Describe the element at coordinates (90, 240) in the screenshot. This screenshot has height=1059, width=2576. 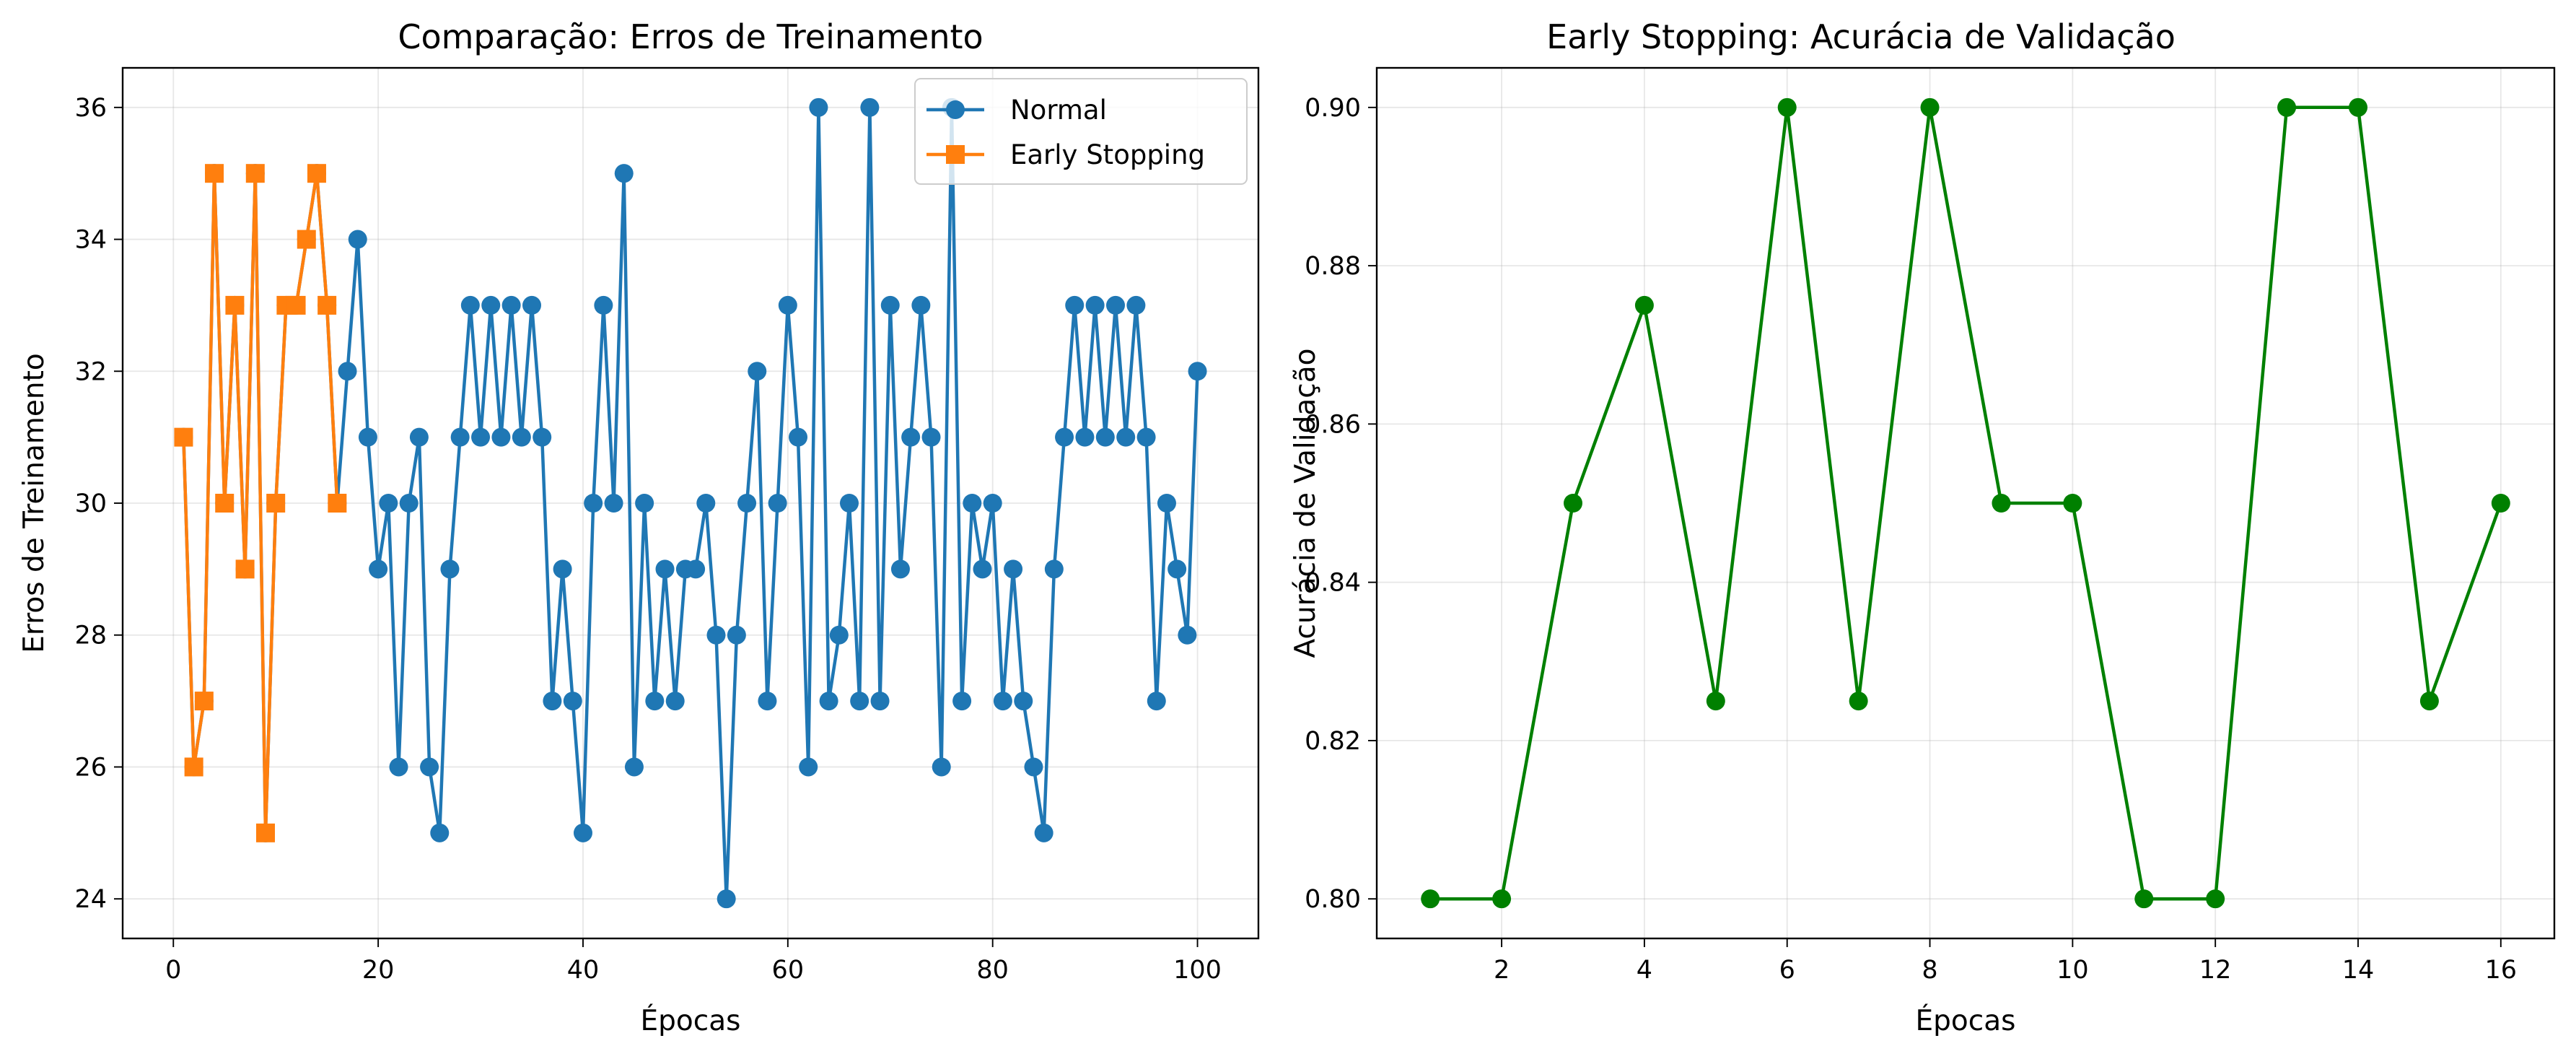
I see `y-tick-label: 34` at that location.